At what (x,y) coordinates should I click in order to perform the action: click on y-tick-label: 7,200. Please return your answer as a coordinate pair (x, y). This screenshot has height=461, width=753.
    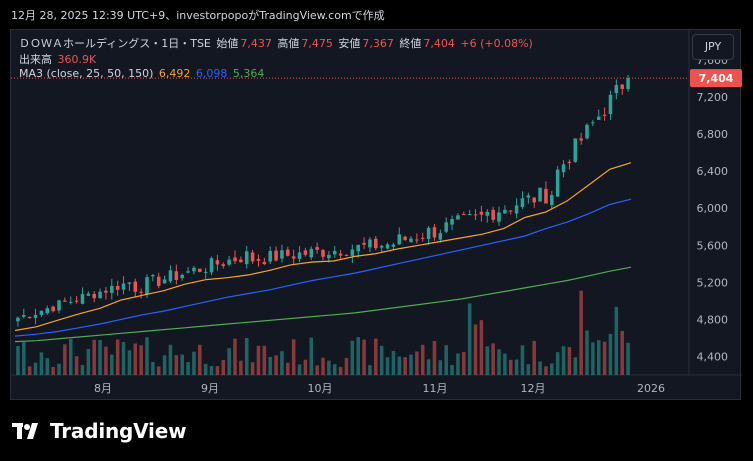
    Looking at the image, I should click on (713, 97).